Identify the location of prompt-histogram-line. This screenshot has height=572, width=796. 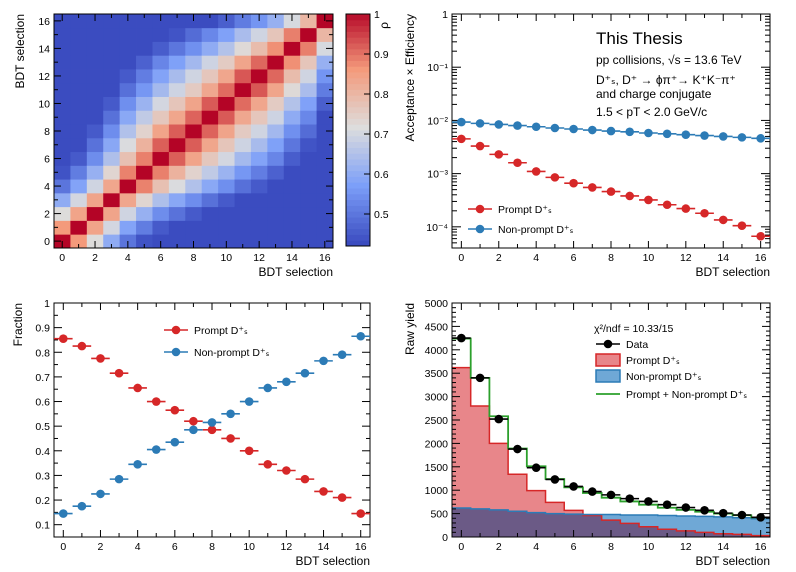
(611, 451).